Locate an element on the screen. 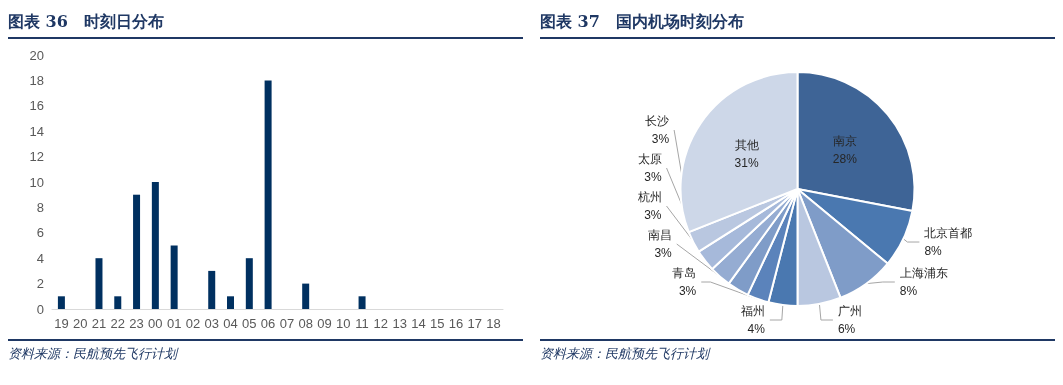 The width and height of the screenshot is (1063, 385). x-tick-label: 06 is located at coordinates (268, 323).